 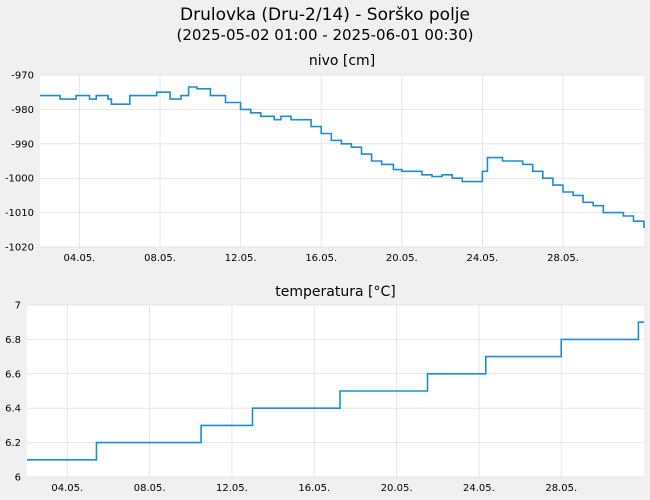 I want to click on temperature-x-tick-label: 08.05., so click(x=150, y=488).